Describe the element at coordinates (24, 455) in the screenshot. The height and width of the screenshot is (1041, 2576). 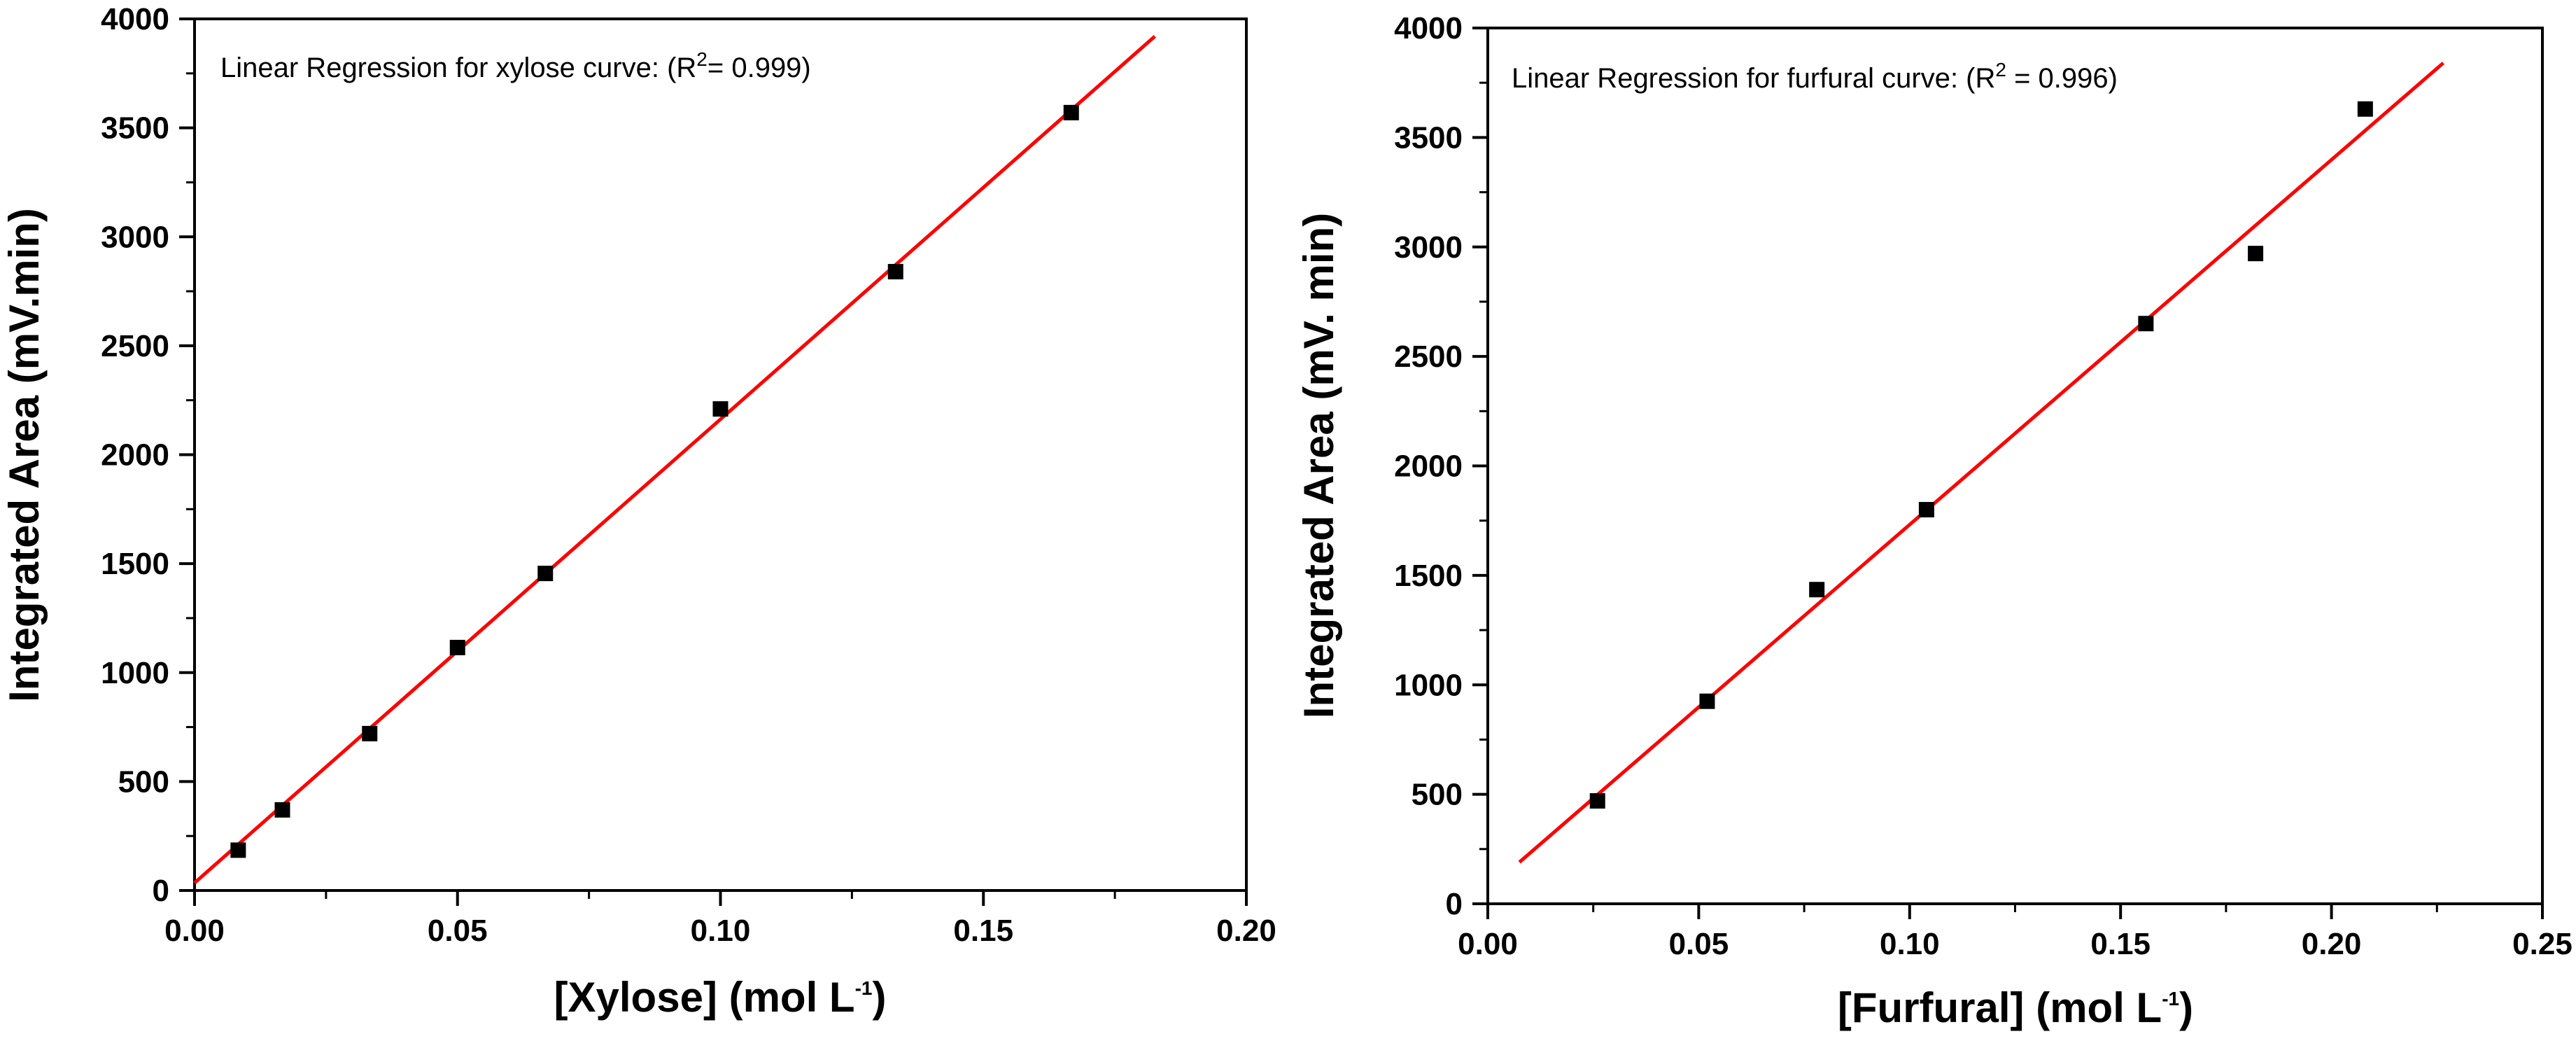
I see `y-axis-title: Integrated Area (mV.min)` at that location.